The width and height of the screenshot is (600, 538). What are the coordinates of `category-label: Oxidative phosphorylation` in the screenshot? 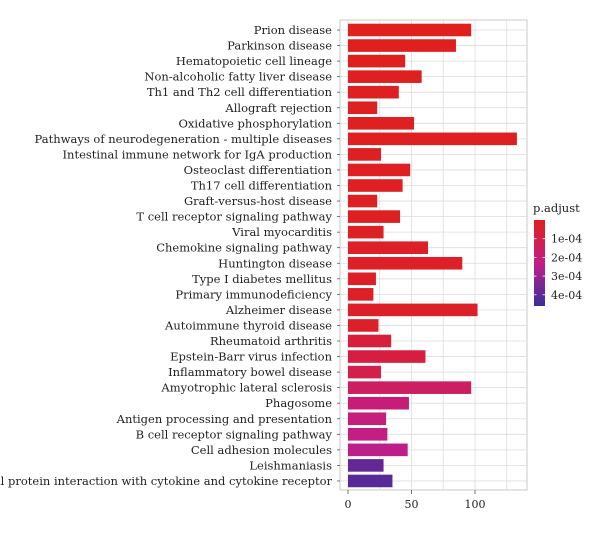 It's located at (255, 123).